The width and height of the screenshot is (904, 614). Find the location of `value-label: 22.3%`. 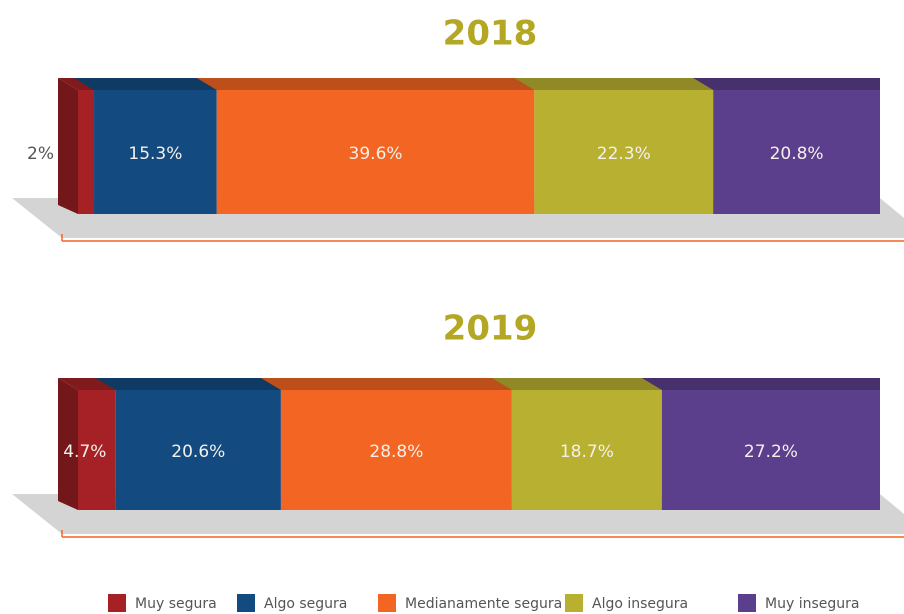

value-label: 22.3% is located at coordinates (624, 154).